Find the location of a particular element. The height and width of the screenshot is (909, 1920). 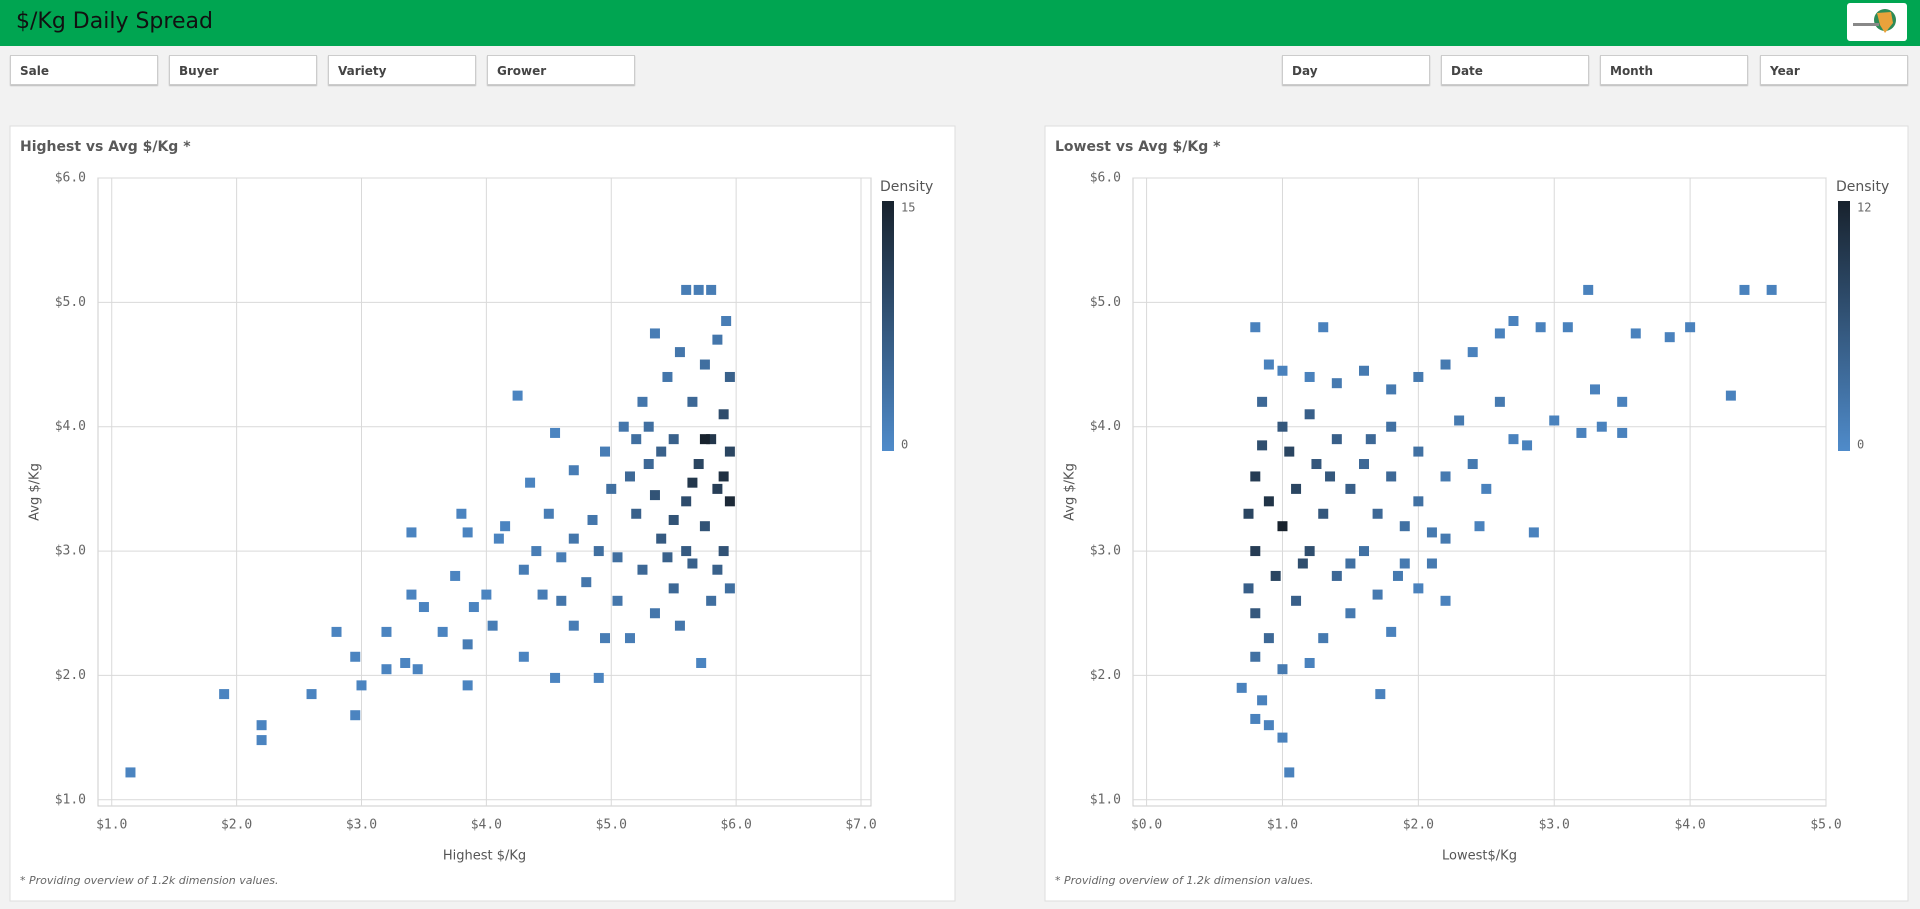

x-tick-label: $4.0 is located at coordinates (486, 825).